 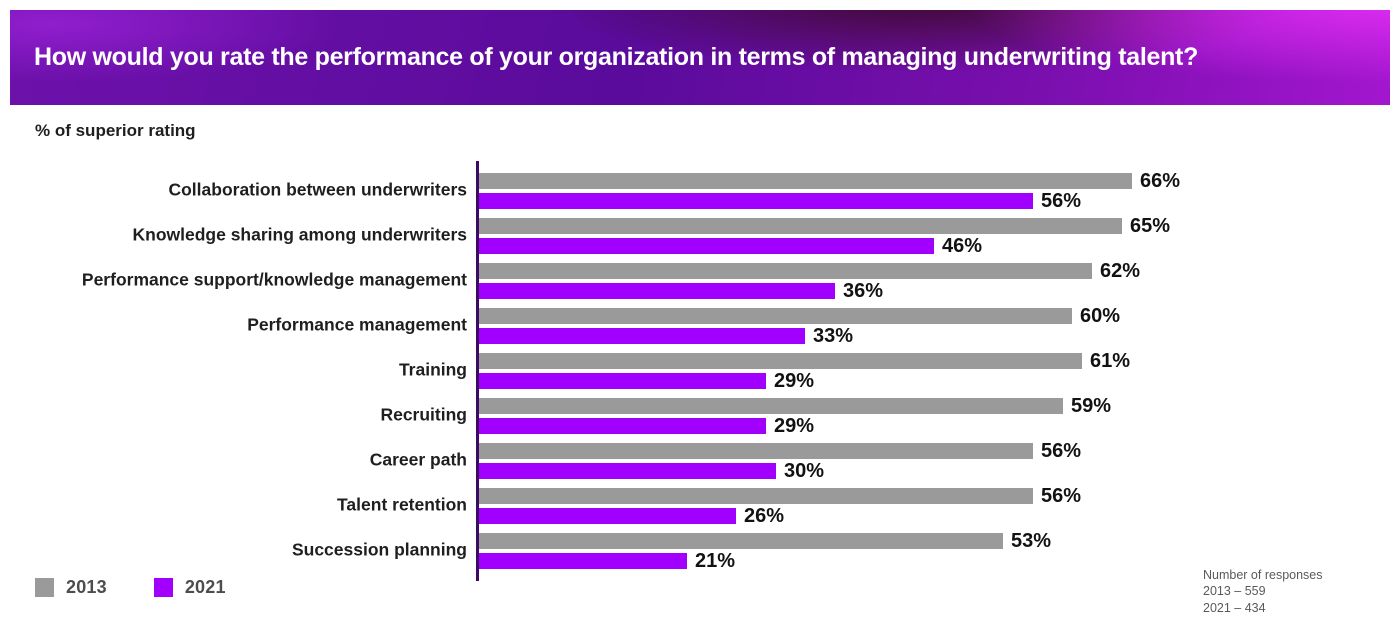 I want to click on value-label: 66%, so click(x=1160, y=181).